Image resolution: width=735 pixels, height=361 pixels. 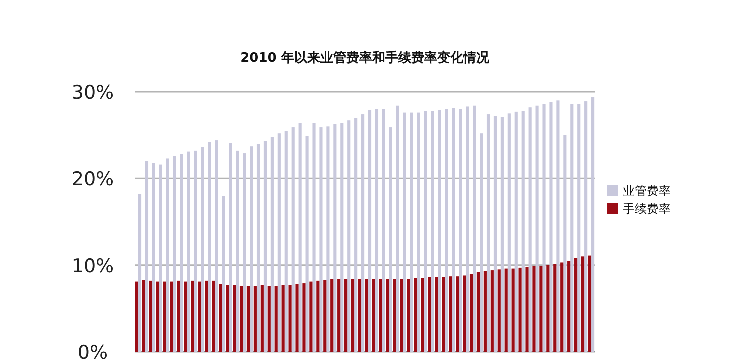 I want to click on y-tick-label: 20%, so click(x=93, y=179).